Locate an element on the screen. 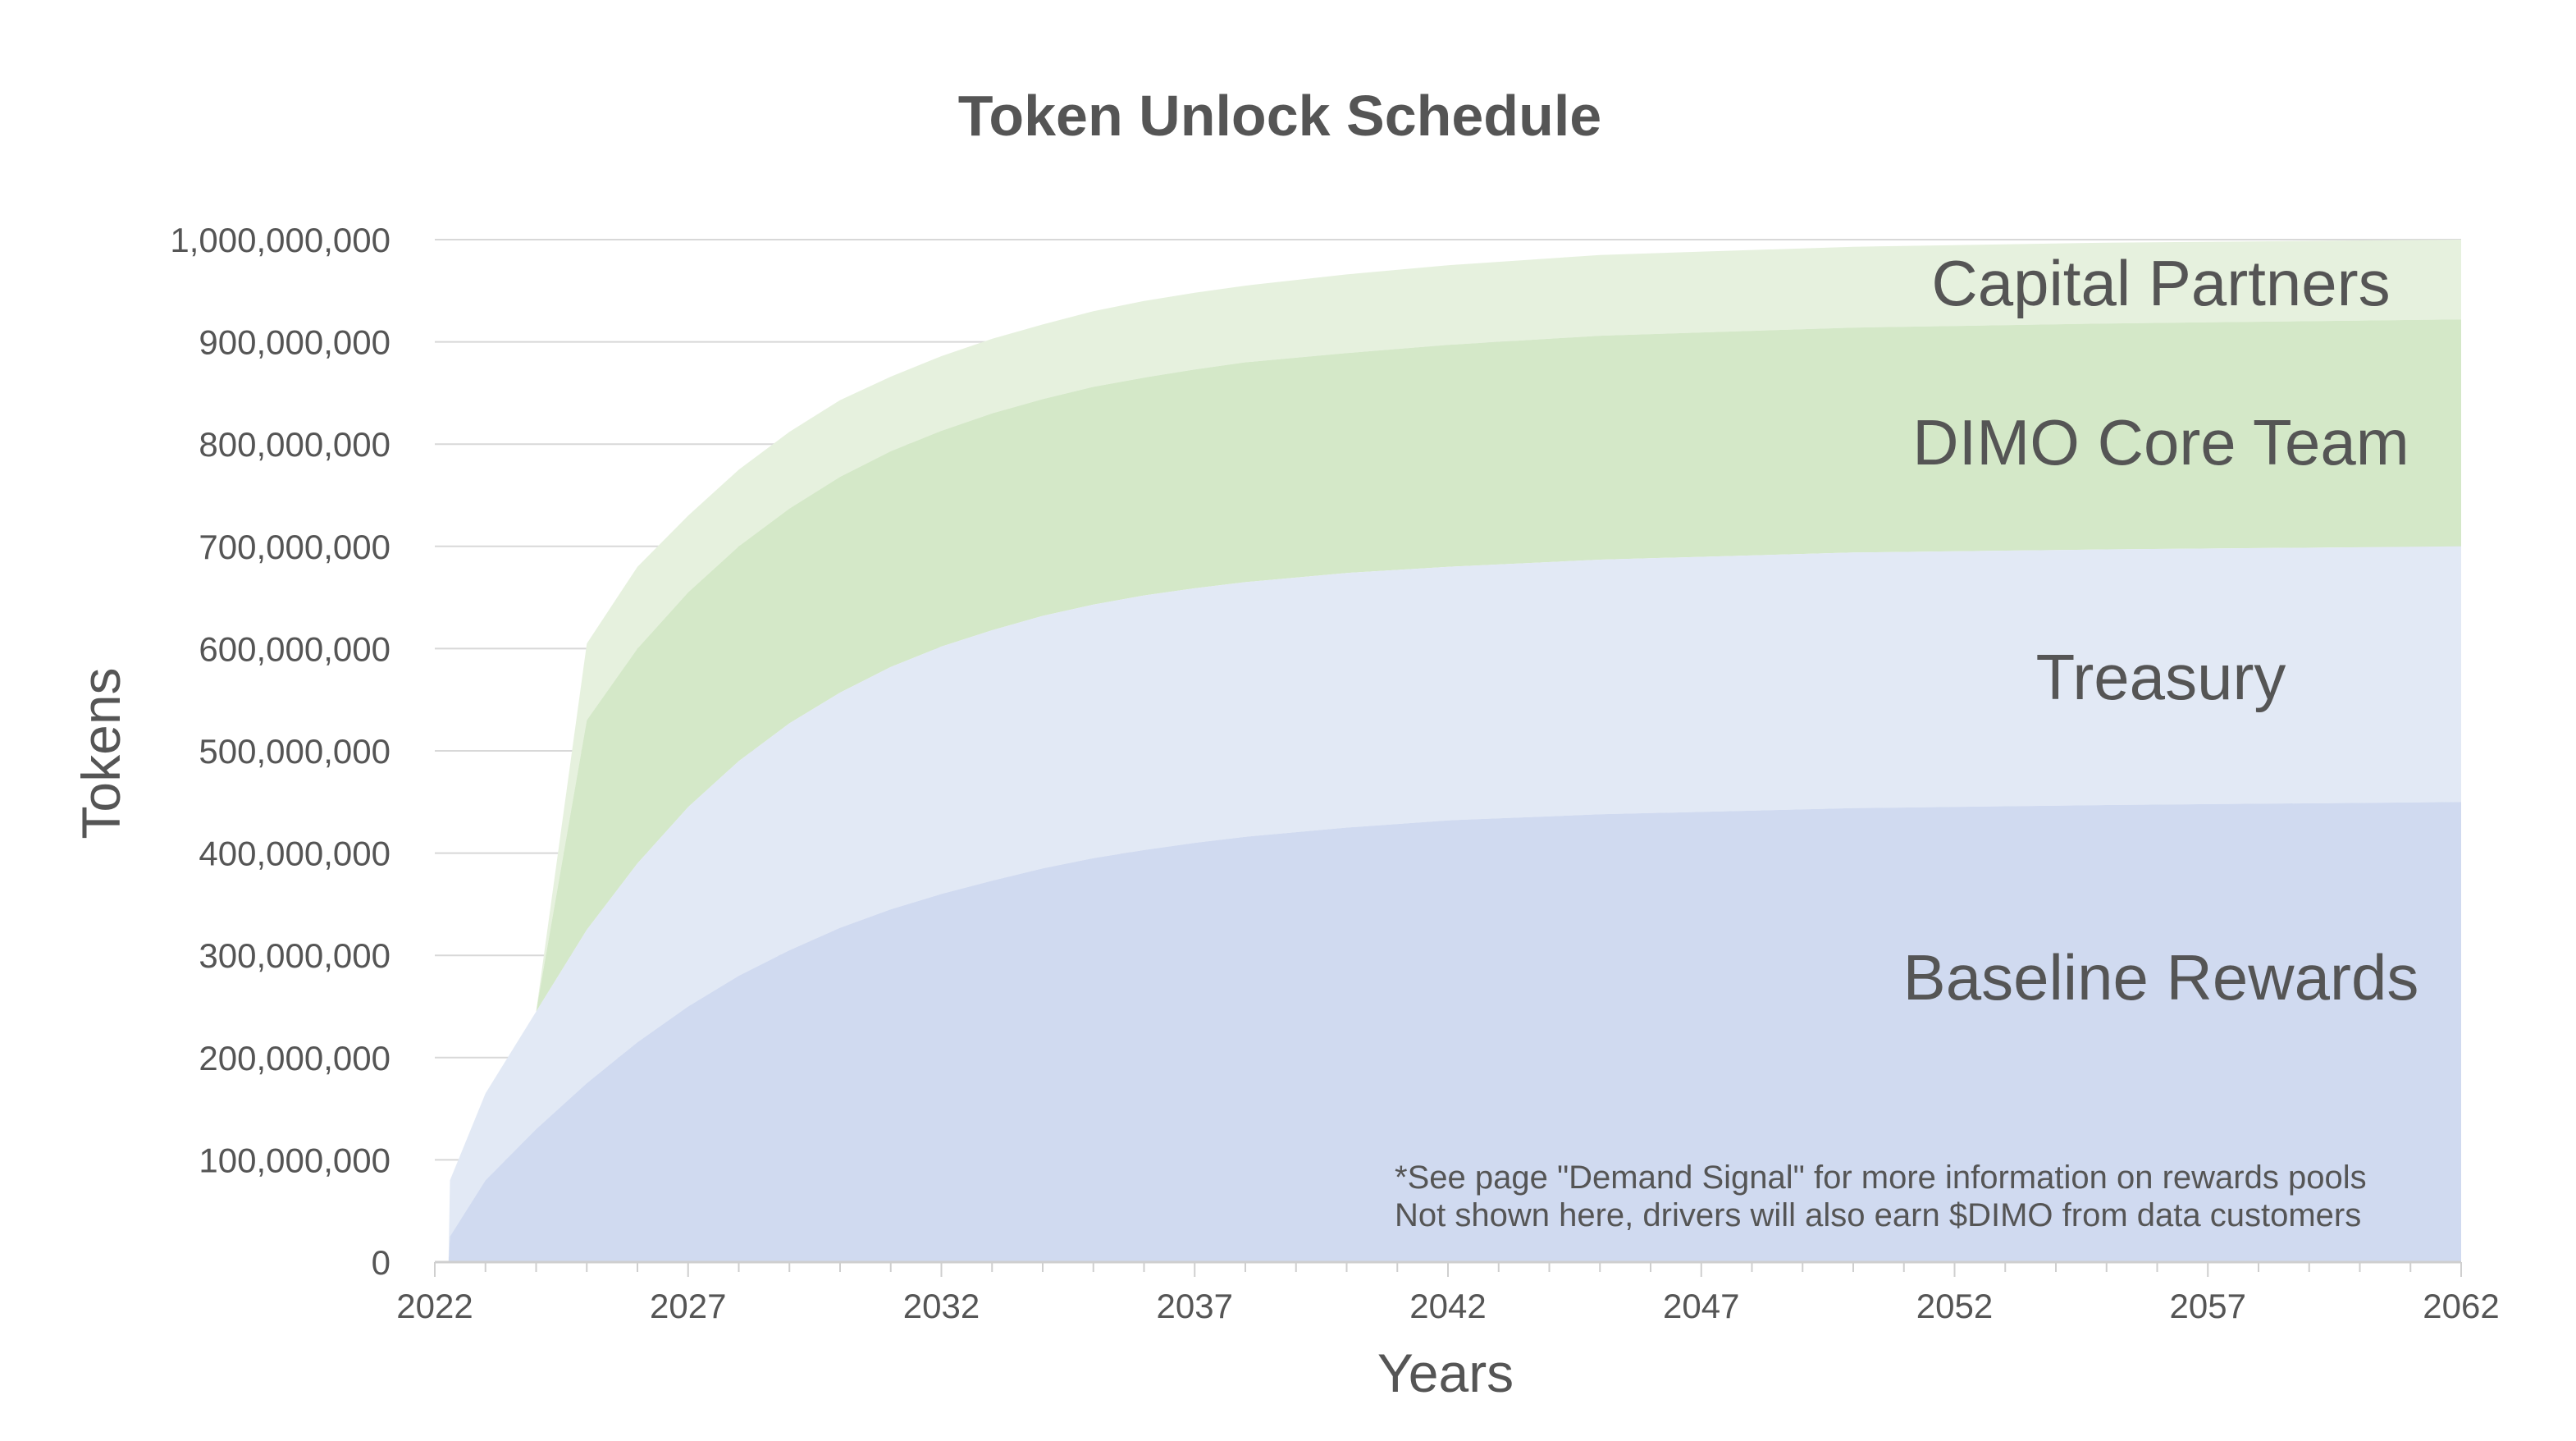  y-tick-label: 100,000,000 is located at coordinates (295, 1160).